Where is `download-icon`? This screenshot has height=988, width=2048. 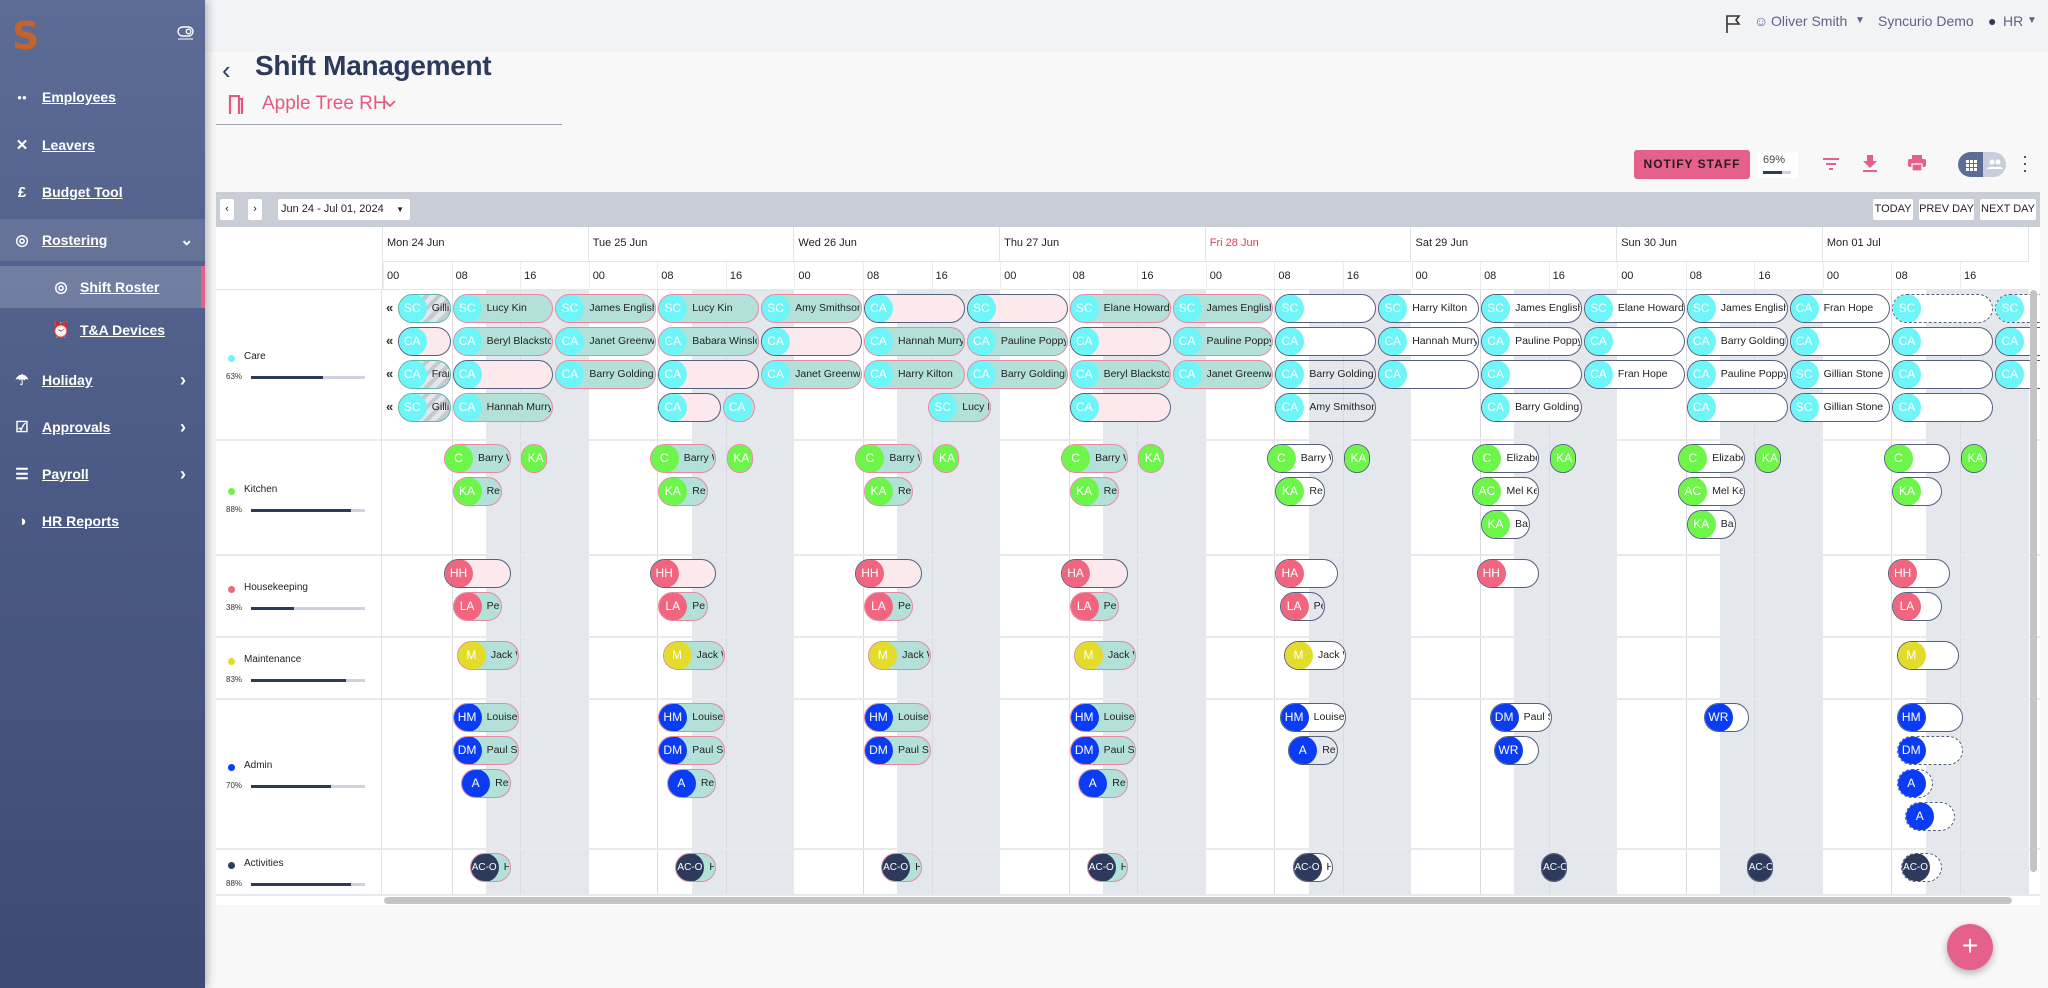 download-icon is located at coordinates (1870, 163).